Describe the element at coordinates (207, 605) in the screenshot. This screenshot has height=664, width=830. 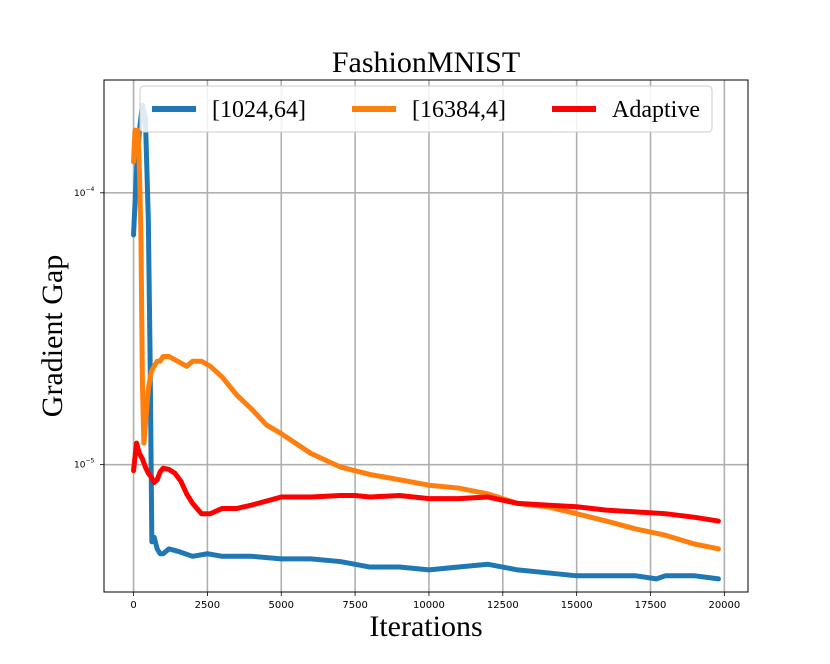
I see `x-tick-label-2500: 2500` at that location.